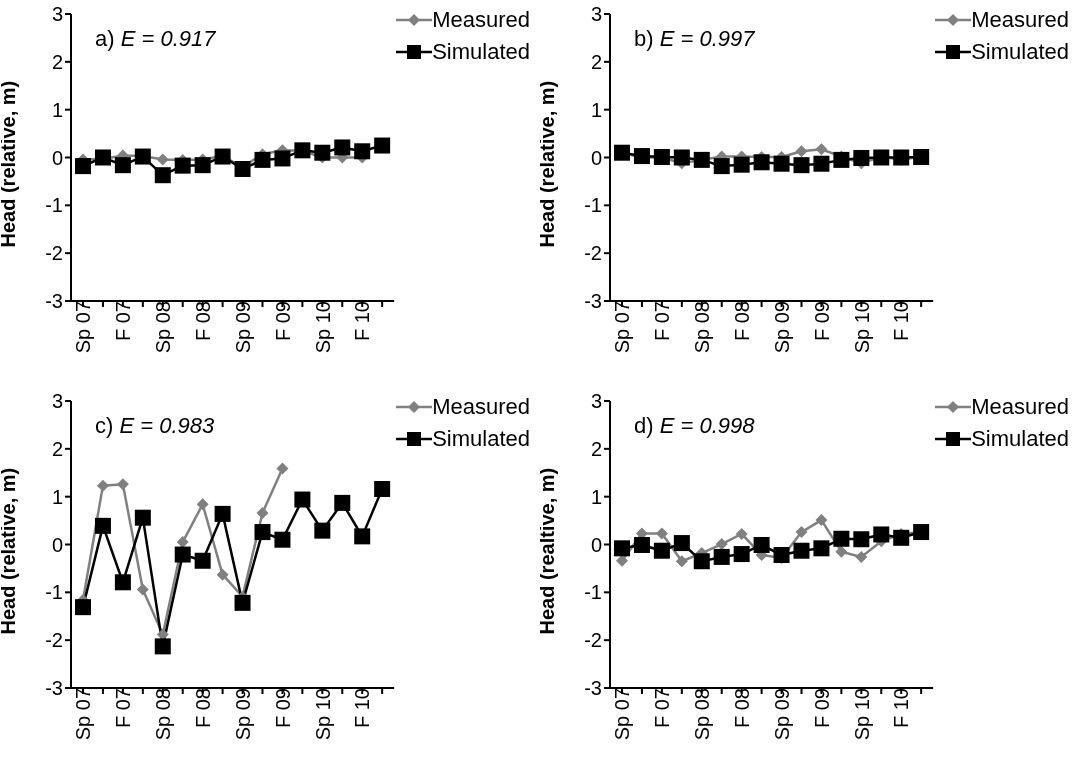 This screenshot has width=1079, height=774. What do you see at coordinates (1020, 20) in the screenshot?
I see `legend-label: Measured` at bounding box center [1020, 20].